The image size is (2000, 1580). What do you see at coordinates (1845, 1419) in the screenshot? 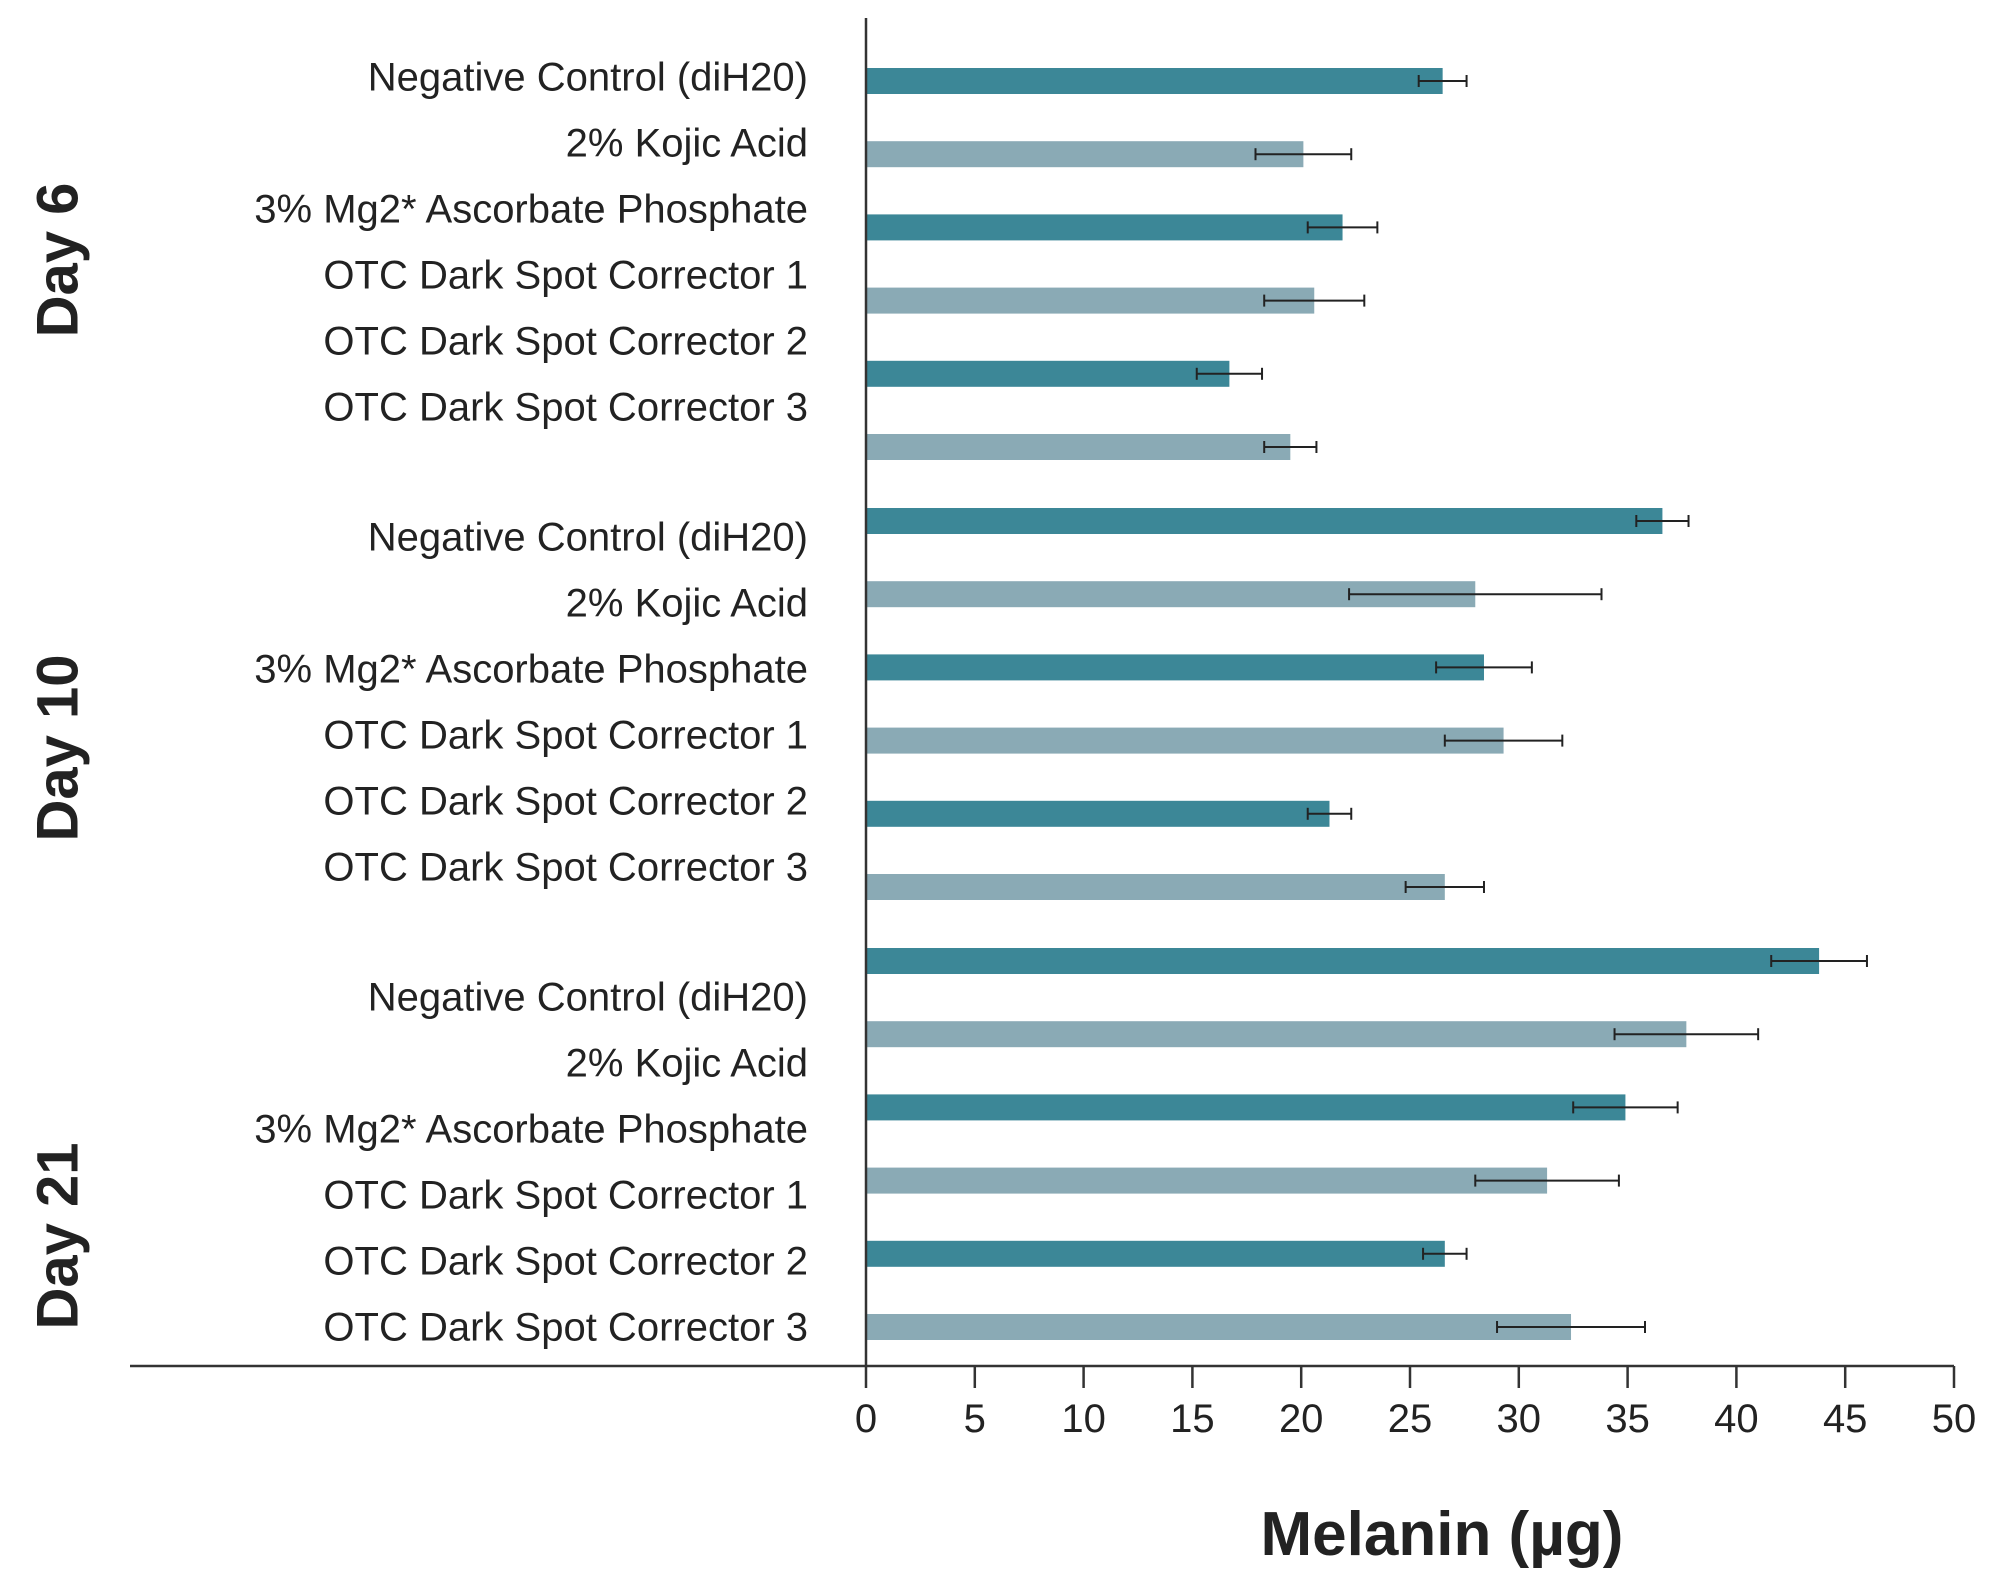
I see `x-tick-label: 45` at bounding box center [1845, 1419].